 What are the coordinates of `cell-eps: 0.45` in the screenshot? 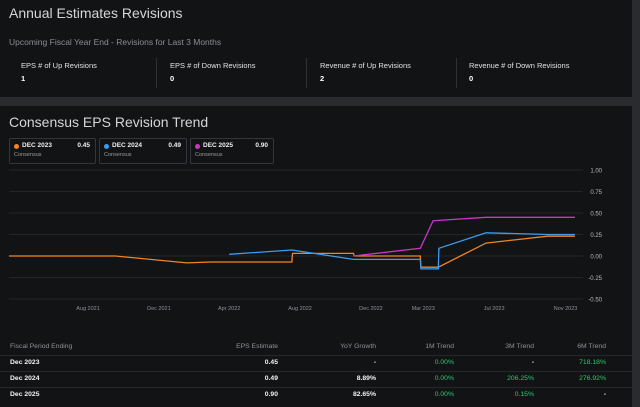 It's located at (271, 362).